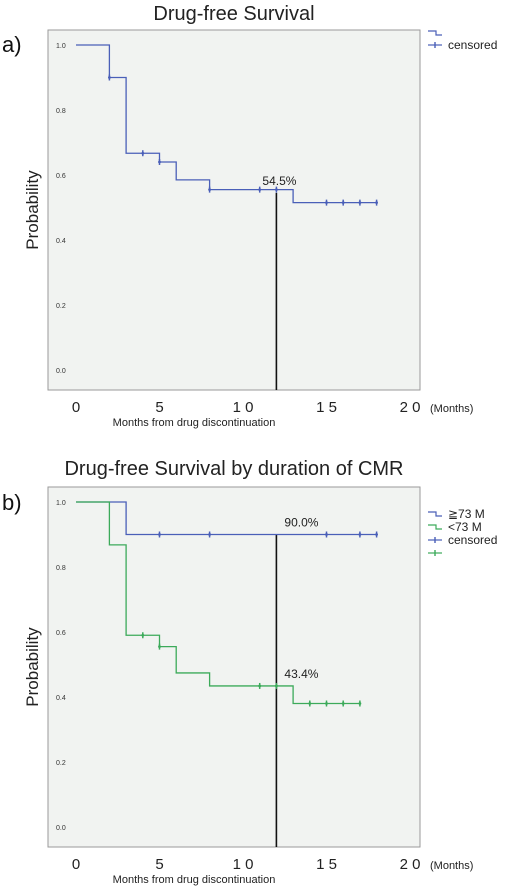 The height and width of the screenshot is (893, 520). I want to click on panel-label: b), so click(12, 502).